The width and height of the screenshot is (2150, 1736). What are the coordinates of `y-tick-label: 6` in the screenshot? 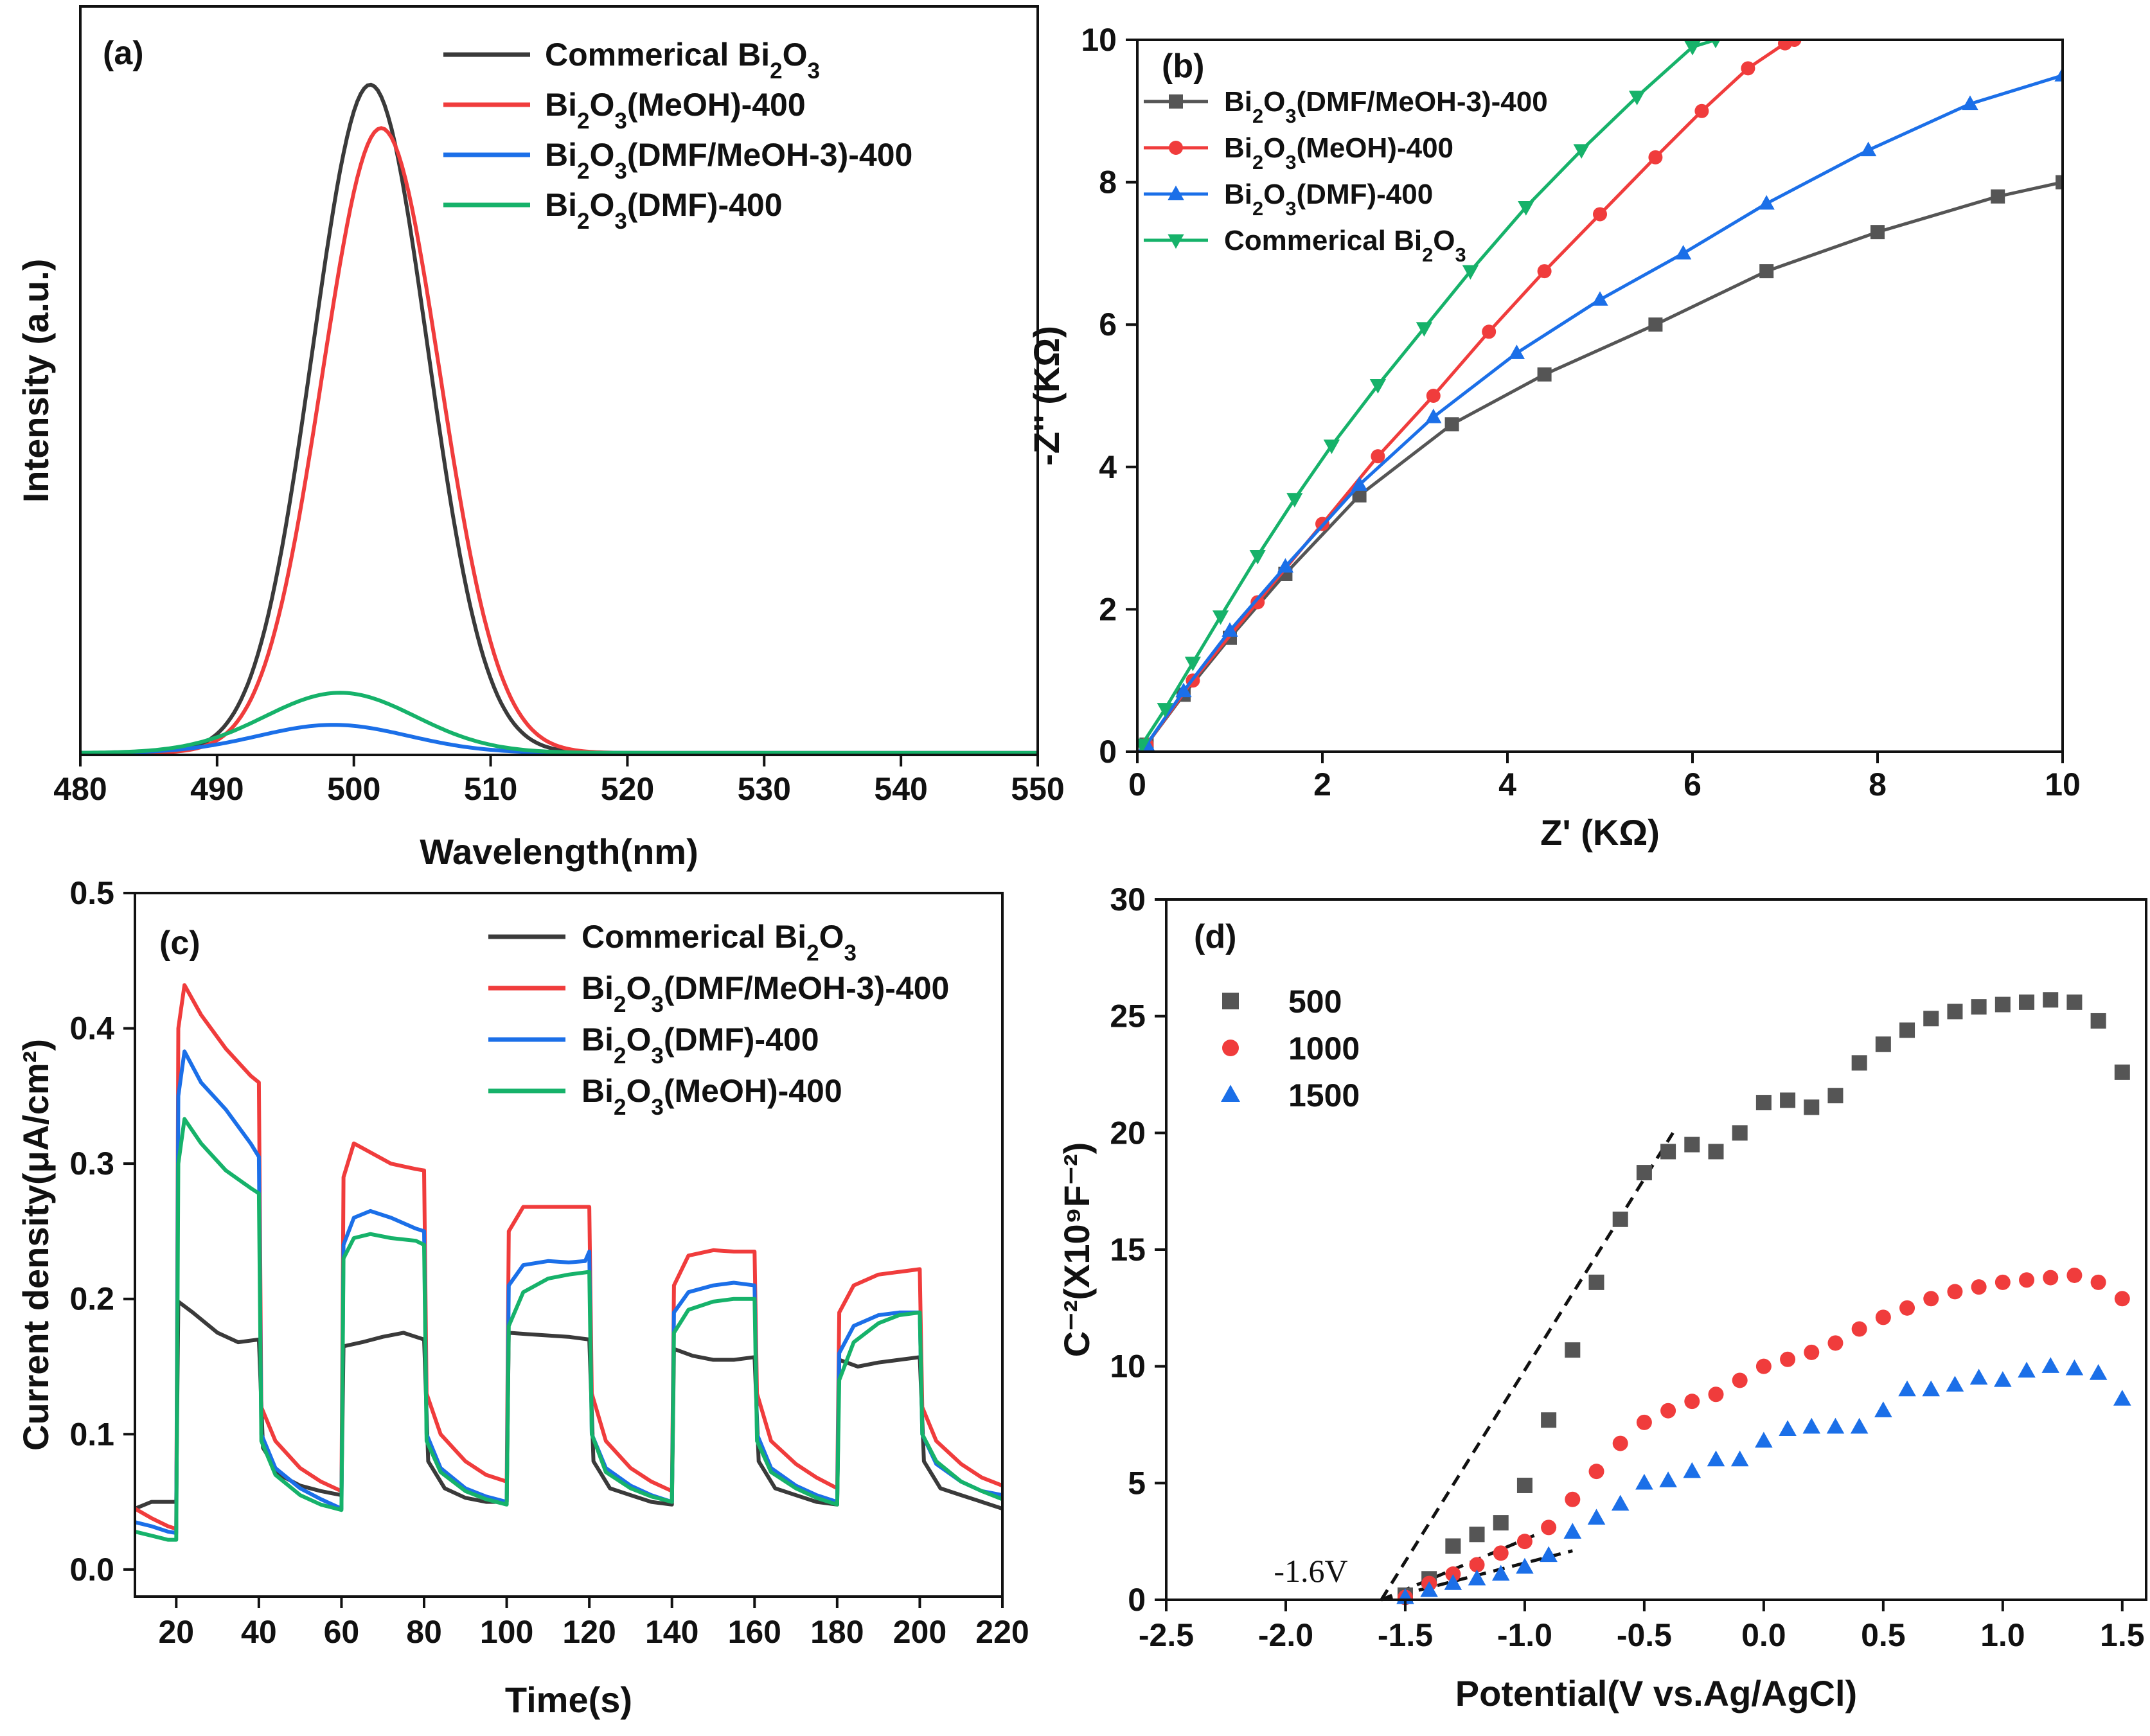 It's located at (1108, 324).